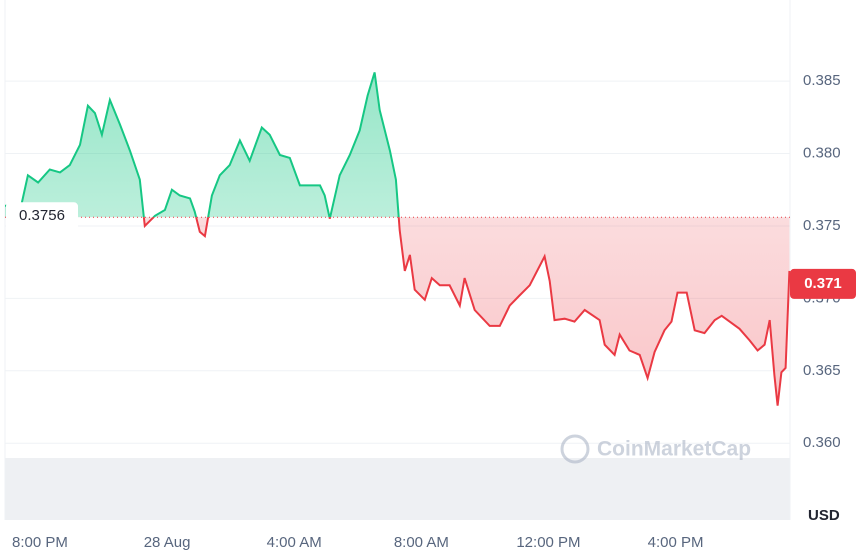 The width and height of the screenshot is (858, 552). I want to click on baseline-label: 0.3756, so click(42, 215).